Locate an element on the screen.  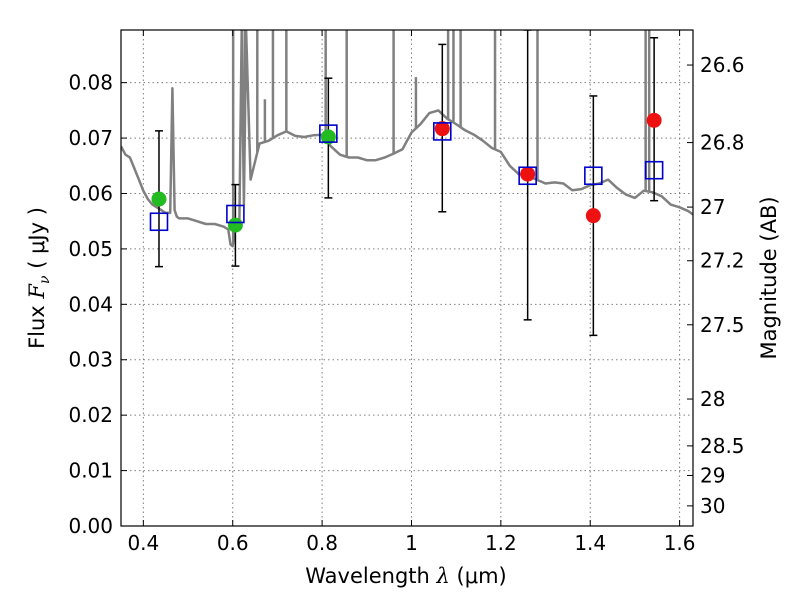
x-tick-label: 1.2 is located at coordinates (501, 543).